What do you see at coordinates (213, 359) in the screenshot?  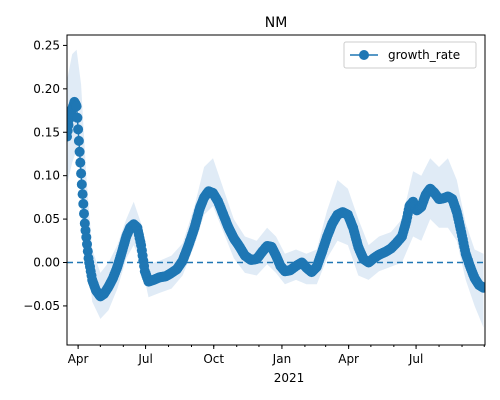 I see `x-tick-label: Oct` at bounding box center [213, 359].